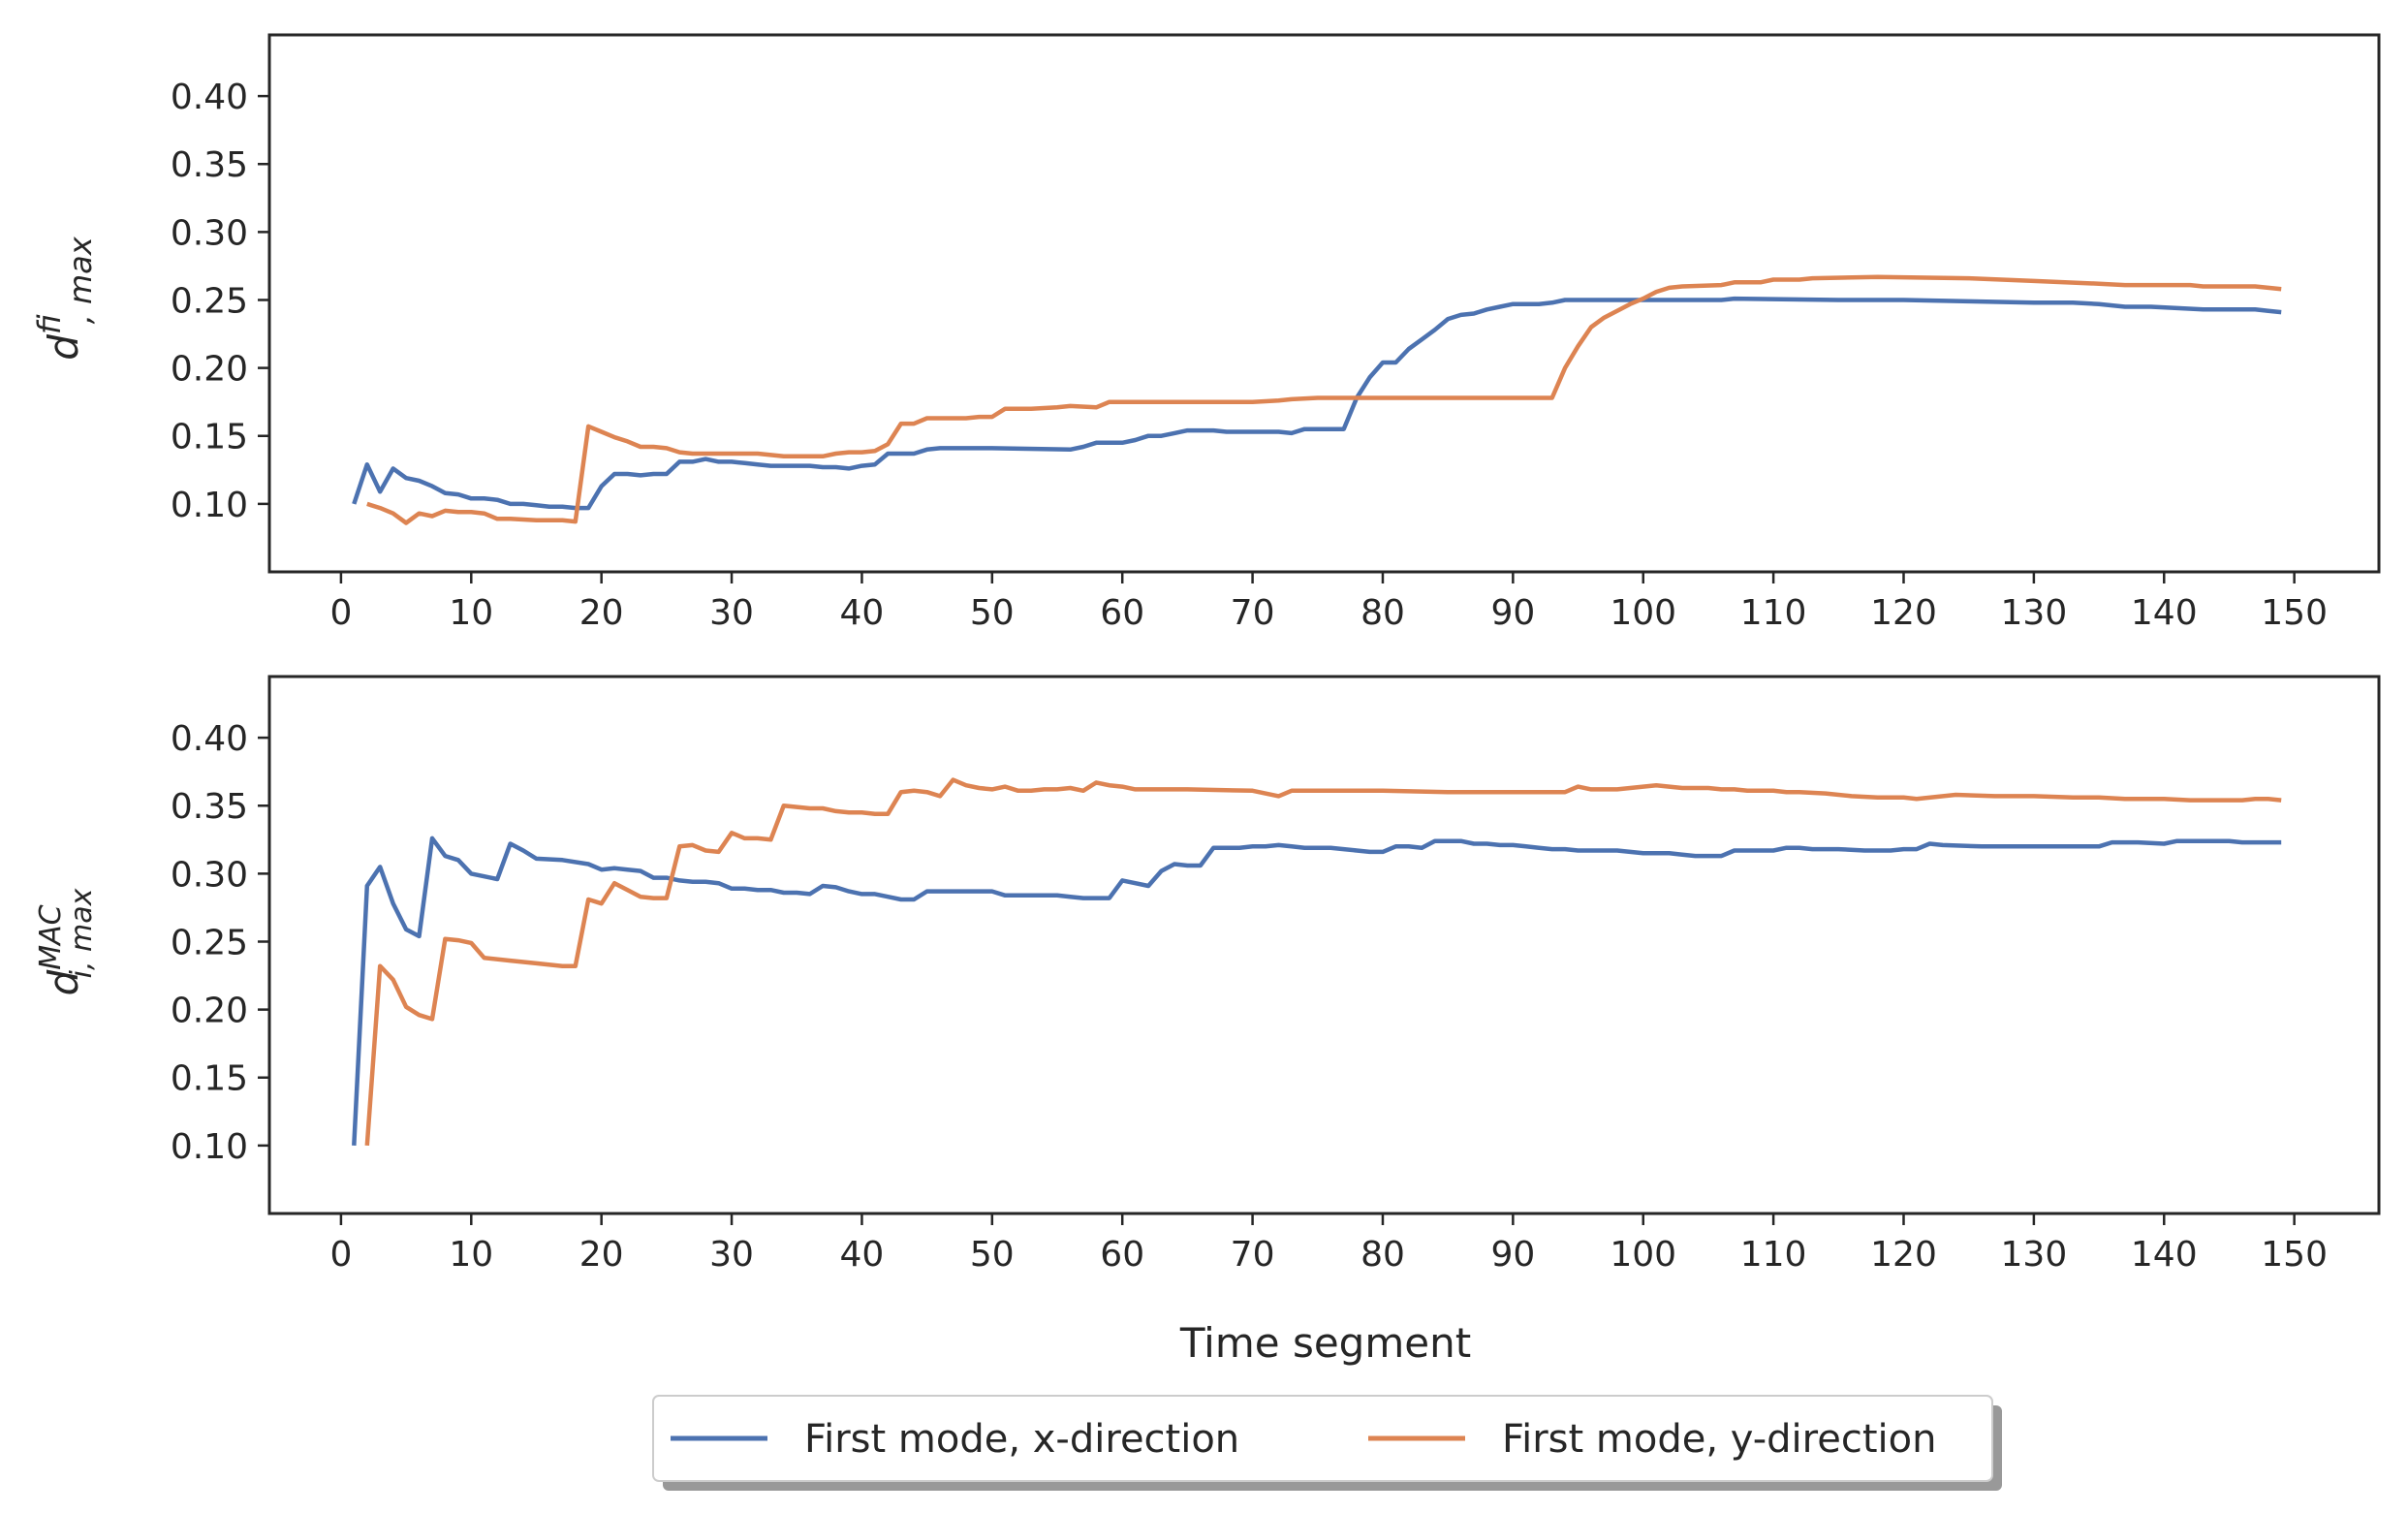 Image resolution: width=2408 pixels, height=1513 pixels. I want to click on bottom-x-tick-label: 90, so click(1513, 1255).